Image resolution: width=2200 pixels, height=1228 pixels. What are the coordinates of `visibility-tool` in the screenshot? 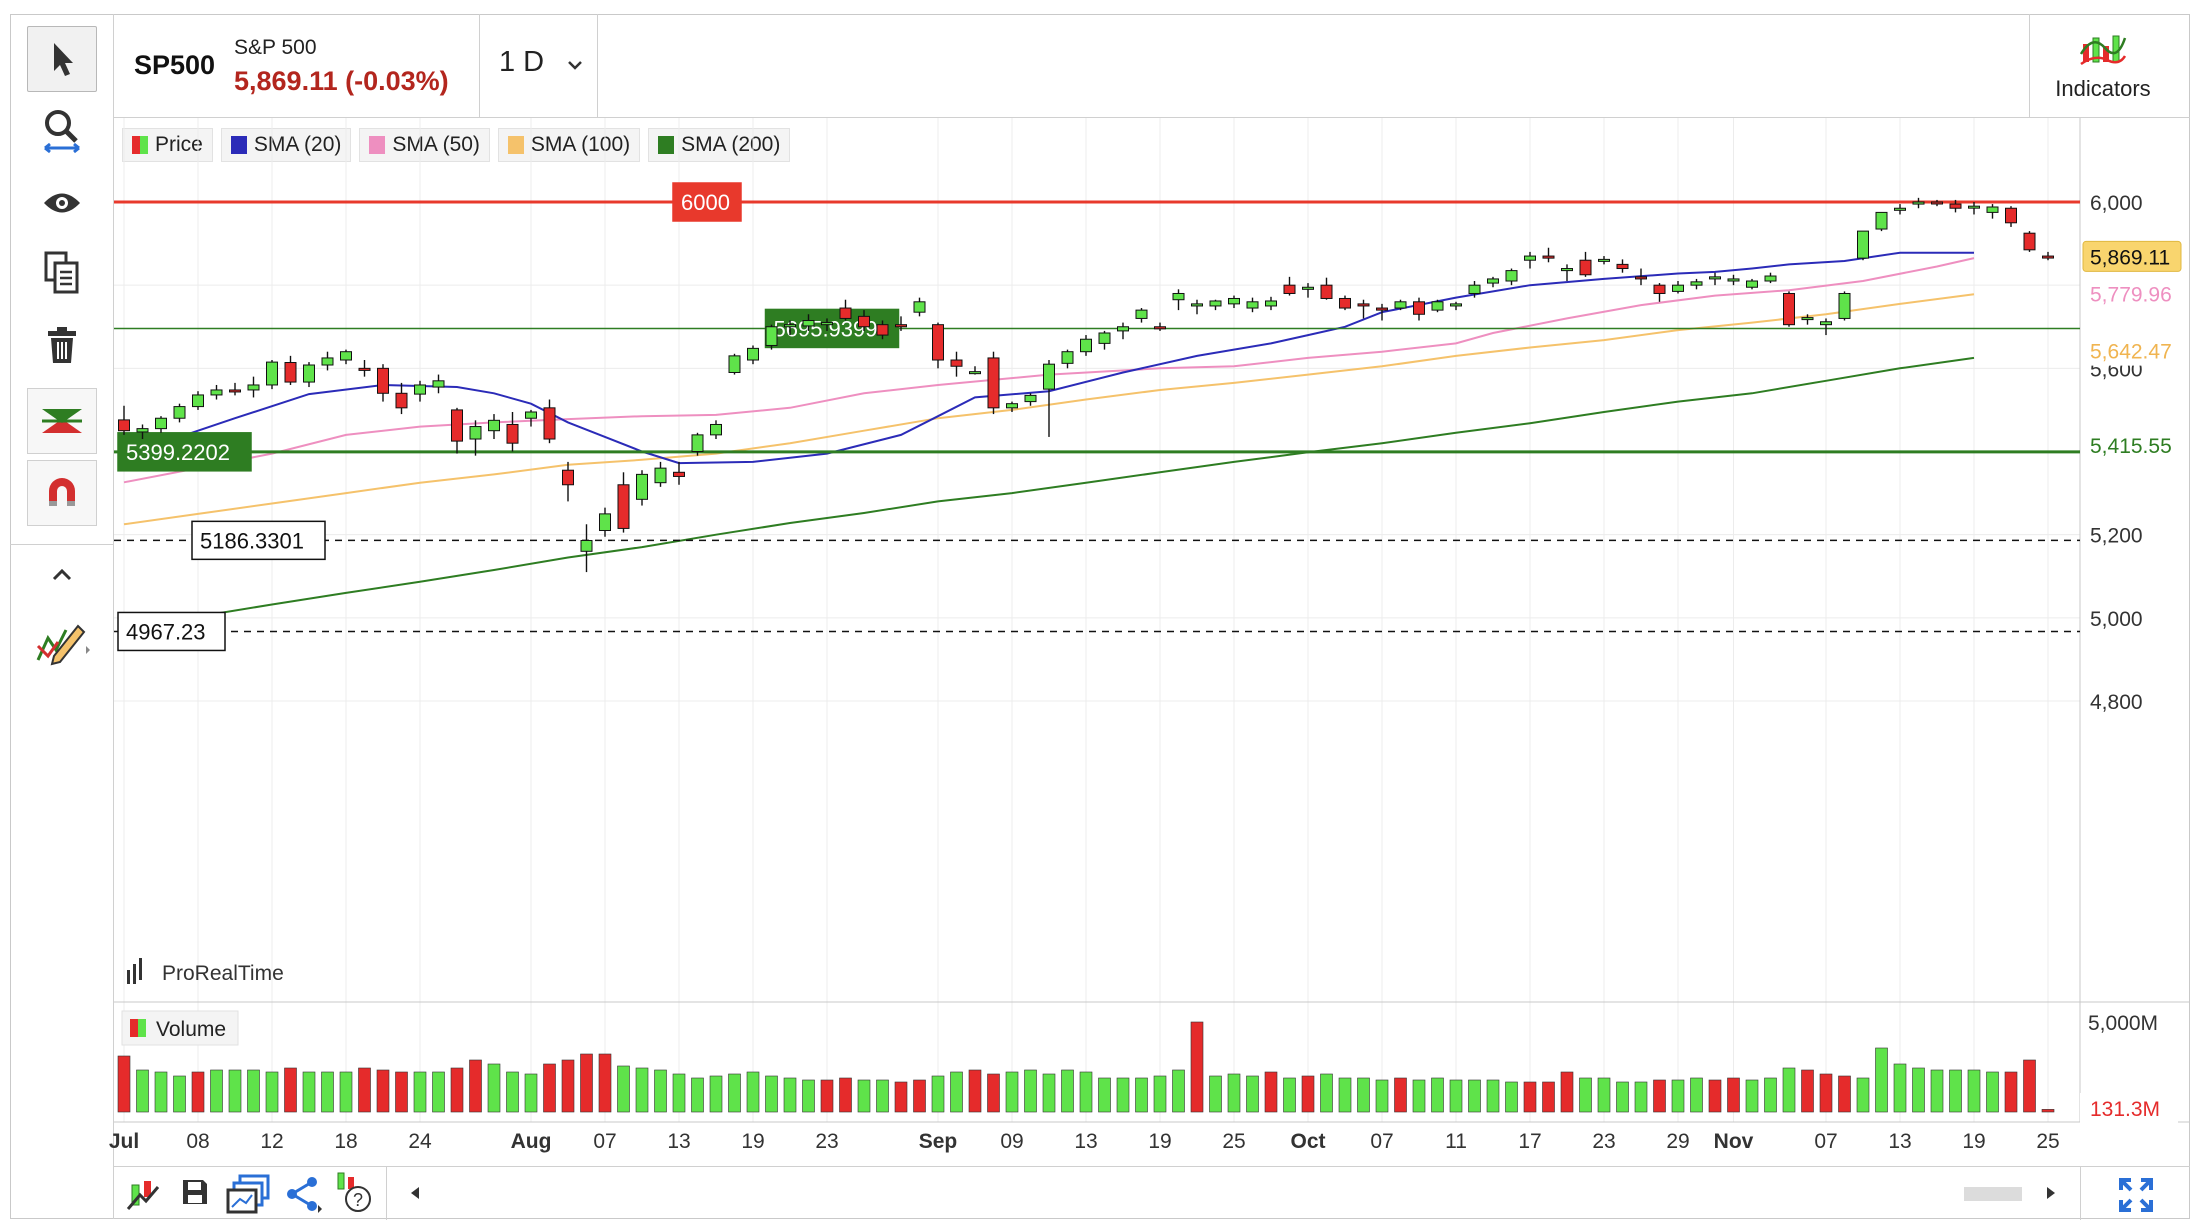 It's located at (62, 203).